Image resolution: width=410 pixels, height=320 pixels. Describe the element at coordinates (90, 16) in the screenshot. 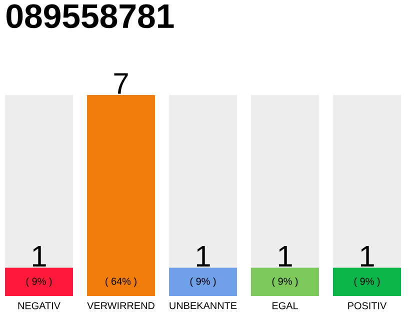

I see `chart-title: 089558781` at that location.